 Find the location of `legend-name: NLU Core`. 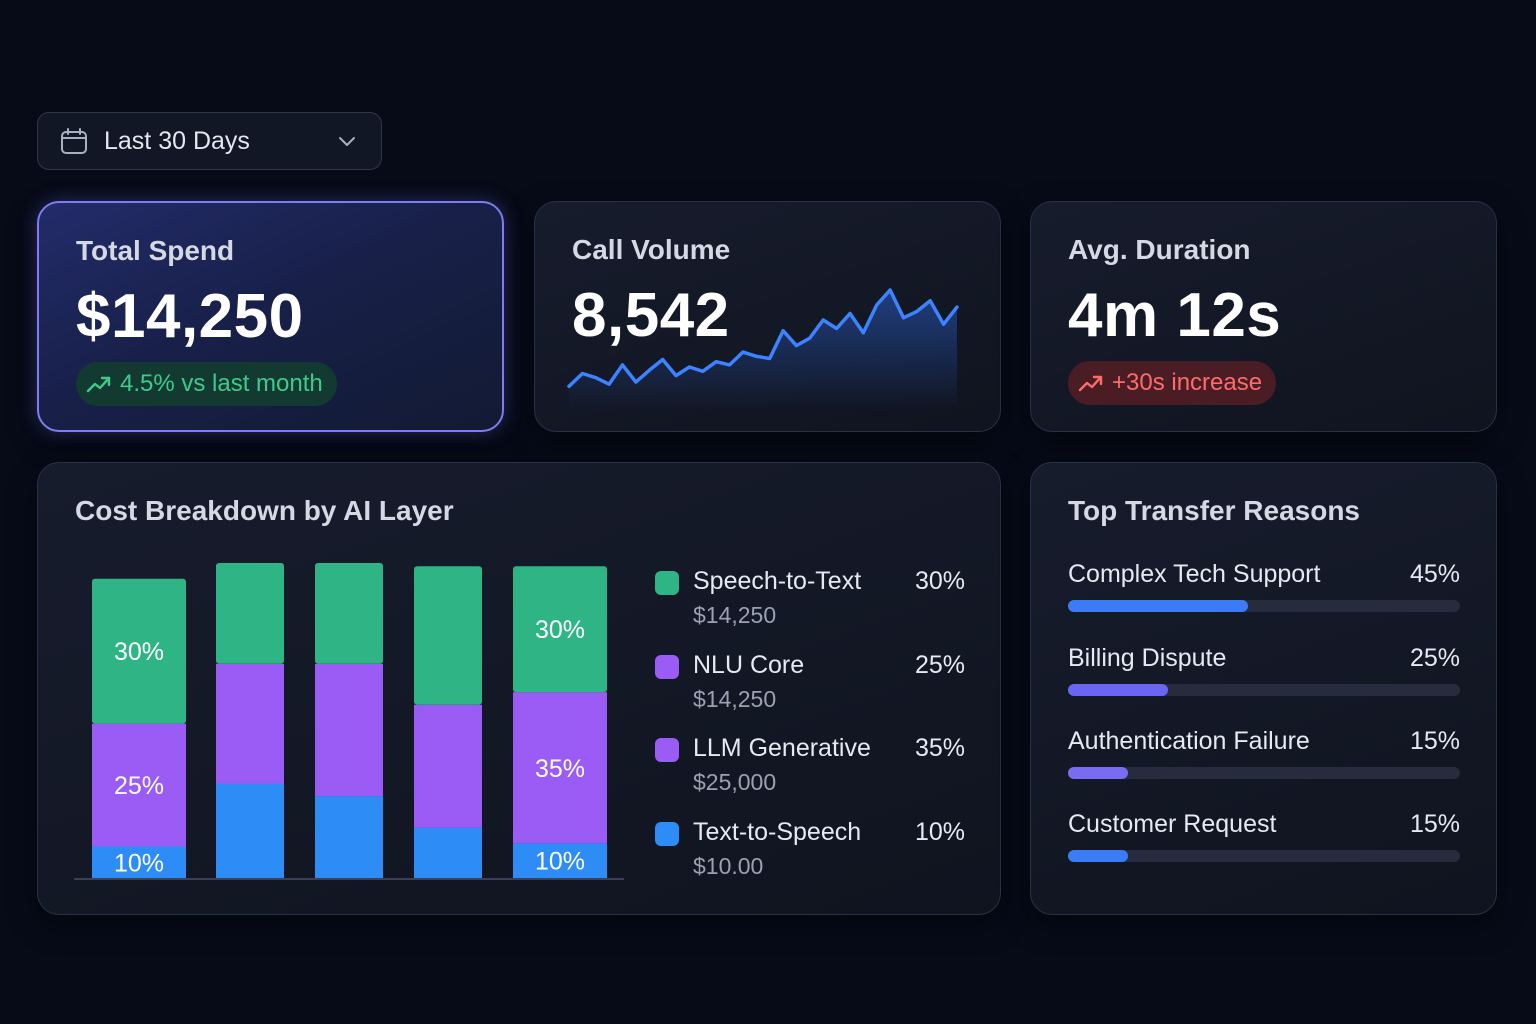

legend-name: NLU Core is located at coordinates (749, 665).